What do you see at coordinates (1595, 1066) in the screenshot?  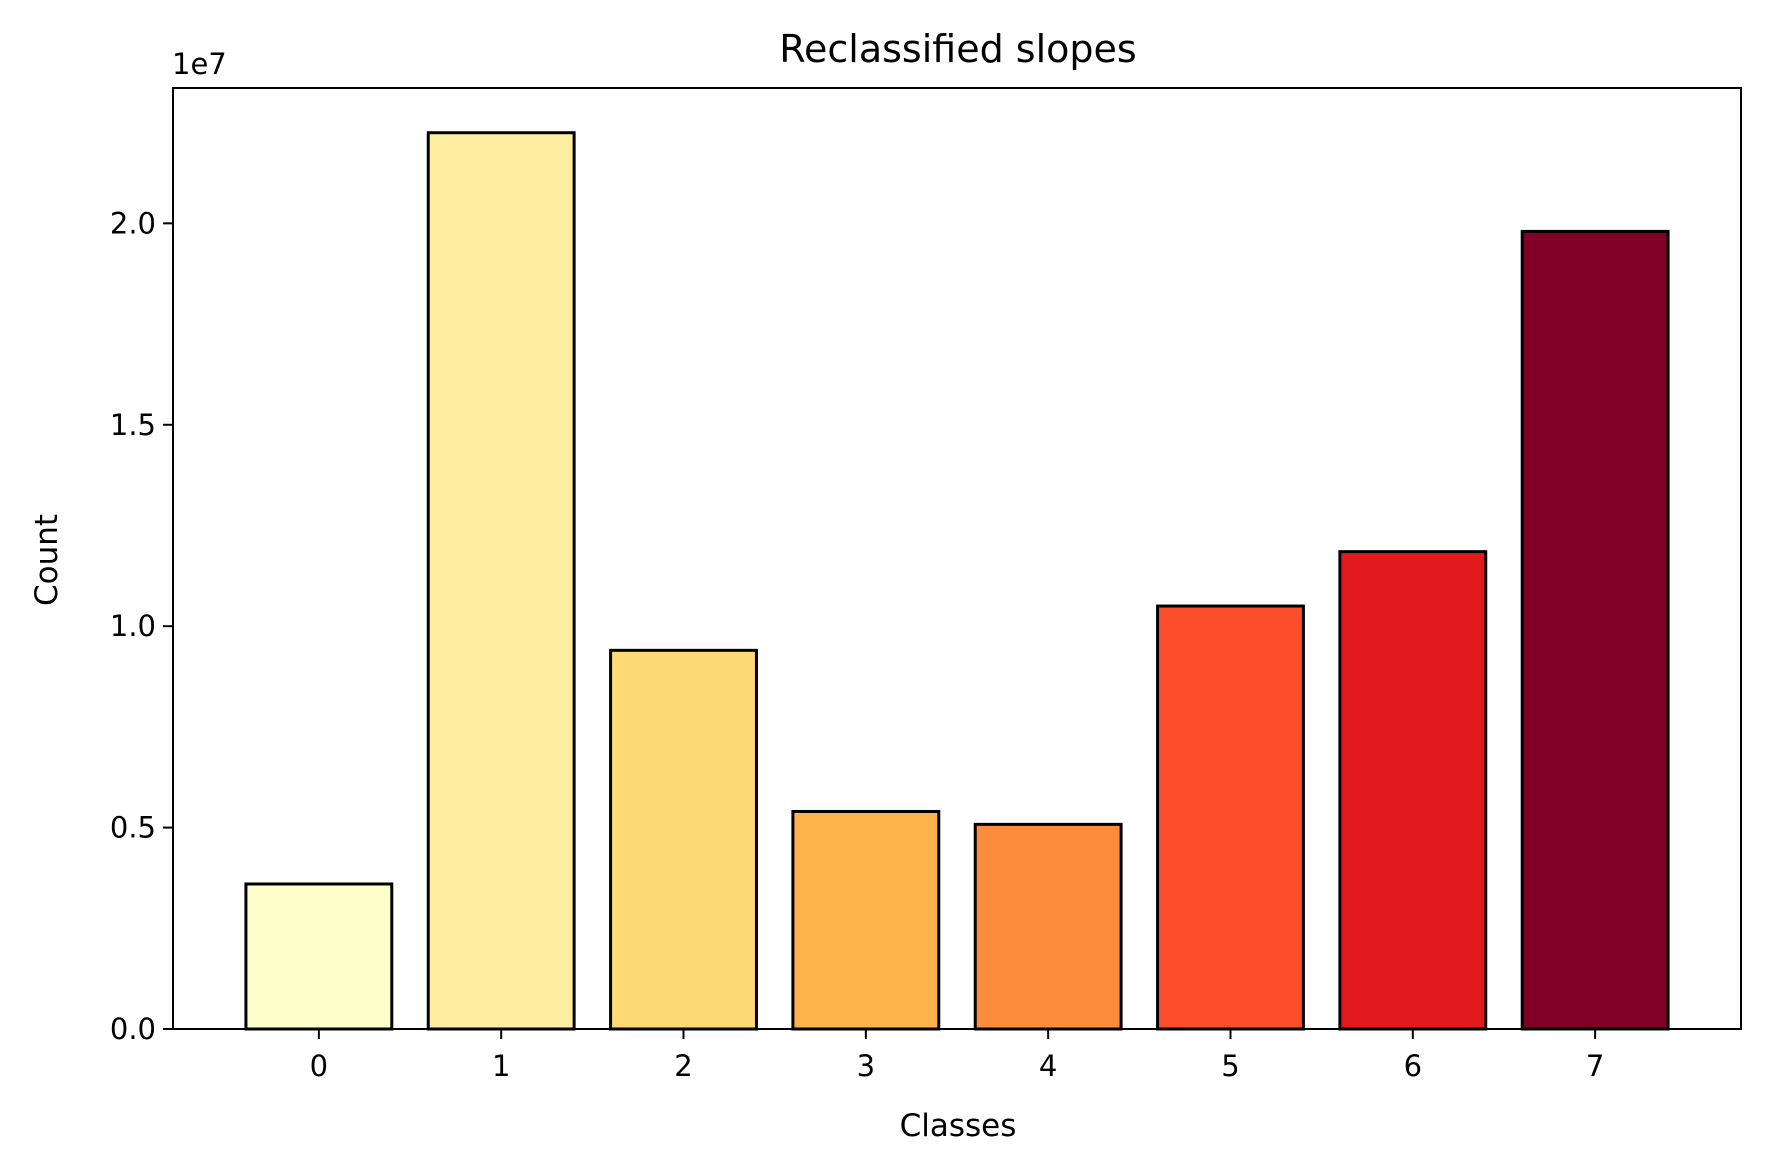 I see `x-tick-label: 7` at bounding box center [1595, 1066].